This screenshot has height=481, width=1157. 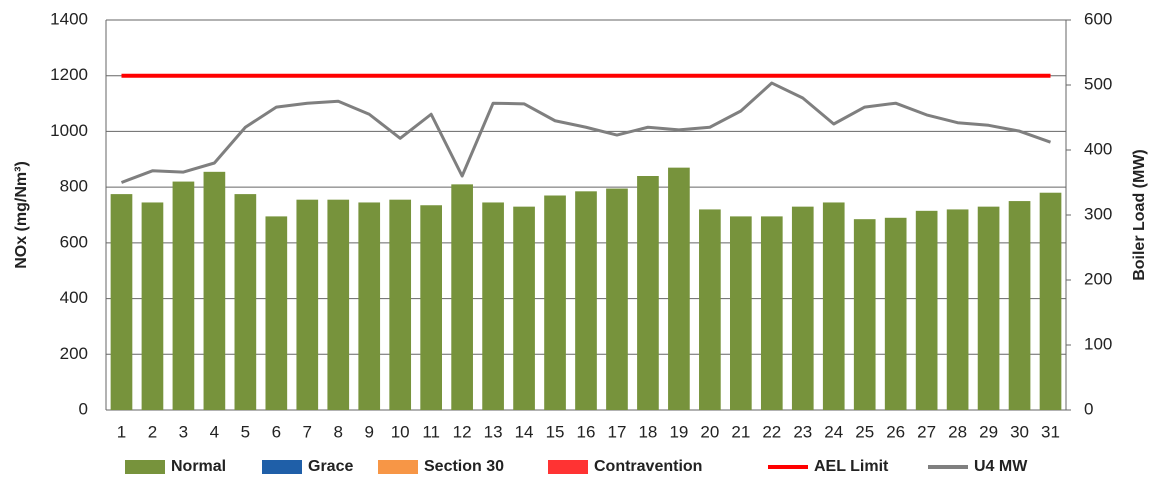 I want to click on y2-tick-label: 600, so click(x=1098, y=18).